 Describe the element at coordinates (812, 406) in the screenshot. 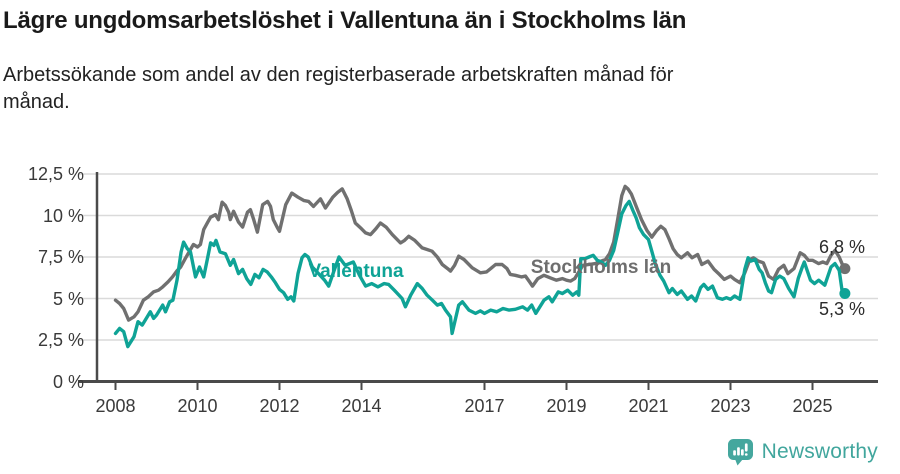

I see `x-tick-label: 2025` at that location.